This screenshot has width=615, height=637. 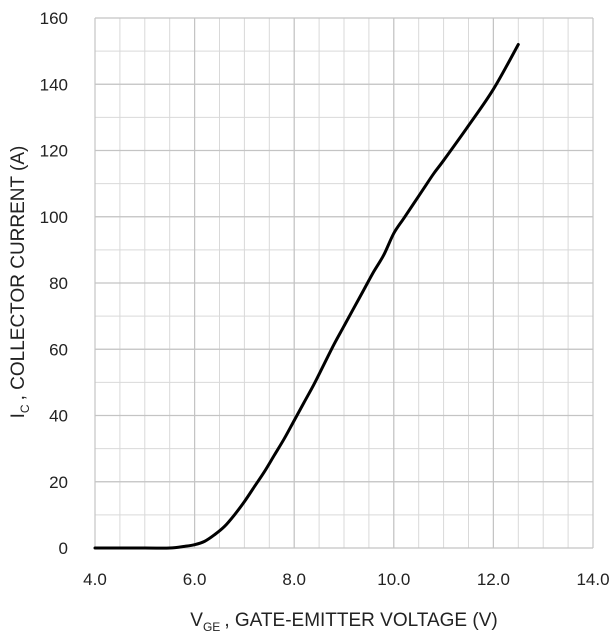 I want to click on y-axis-title: IC , COLLECTOR CURRENT (A), so click(x=20, y=282).